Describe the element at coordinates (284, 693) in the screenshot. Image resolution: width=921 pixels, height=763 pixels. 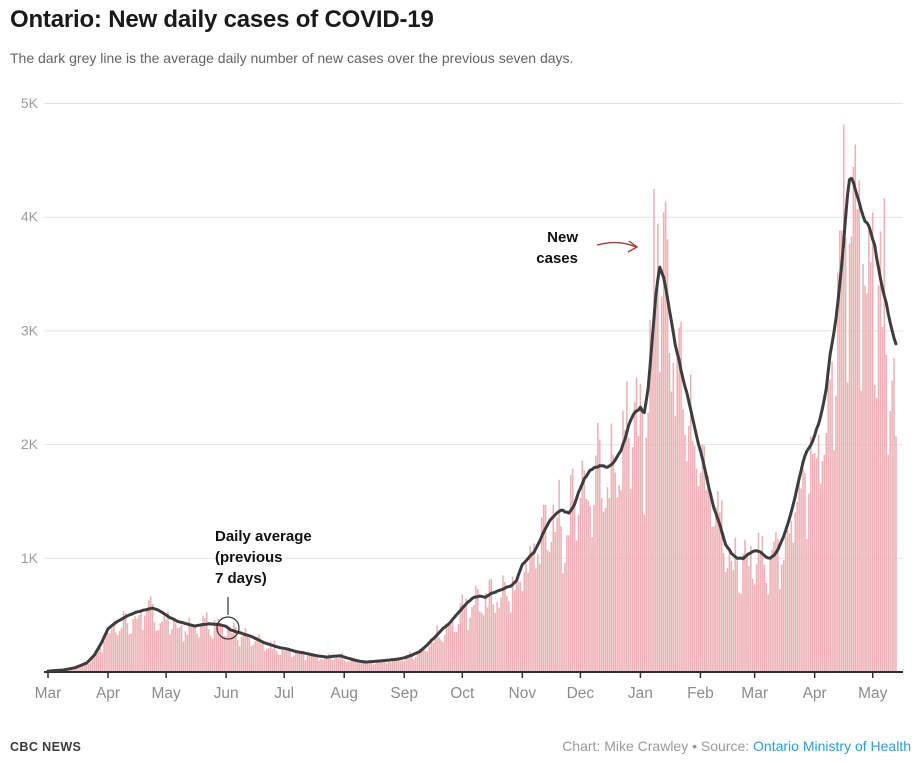
I see `x-axis-label: Jul` at that location.